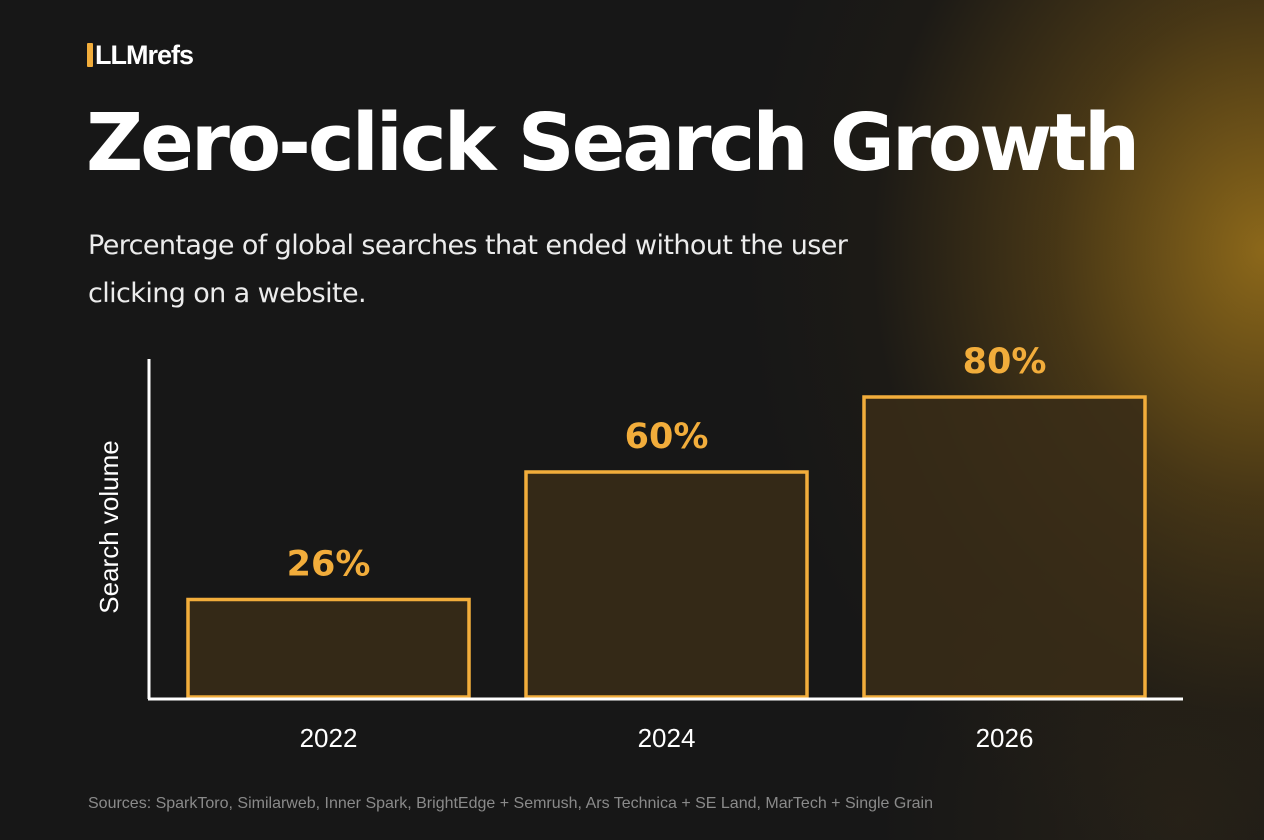  What do you see at coordinates (109, 526) in the screenshot?
I see `y-axis-label: Search volume` at bounding box center [109, 526].